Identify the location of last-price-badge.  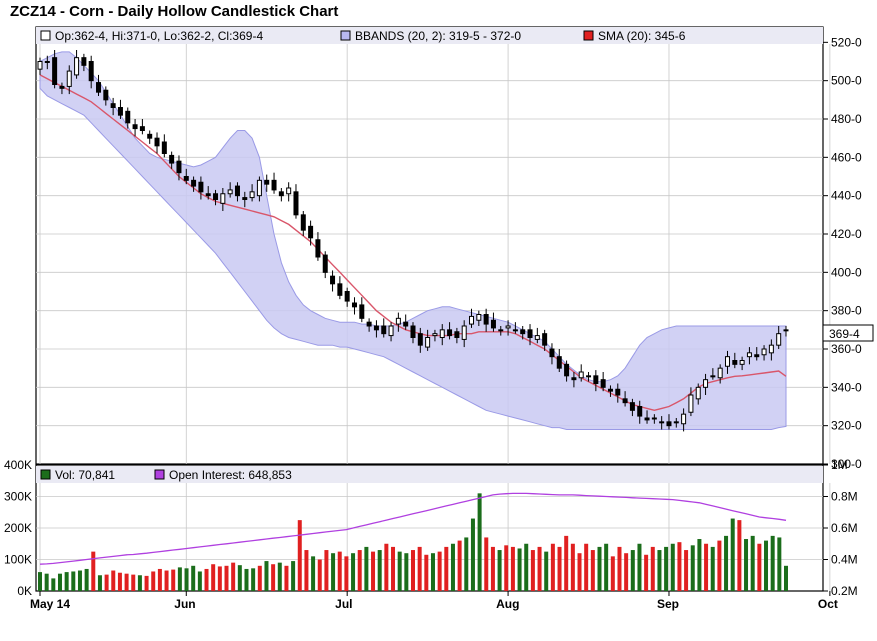
(848, 333).